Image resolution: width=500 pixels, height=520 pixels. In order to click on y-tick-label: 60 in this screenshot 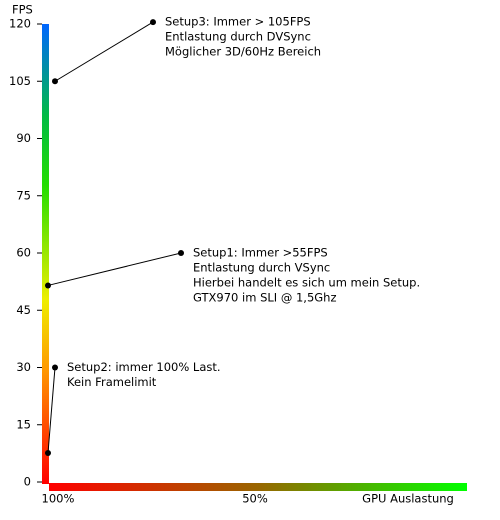, I will do `click(23, 253)`.